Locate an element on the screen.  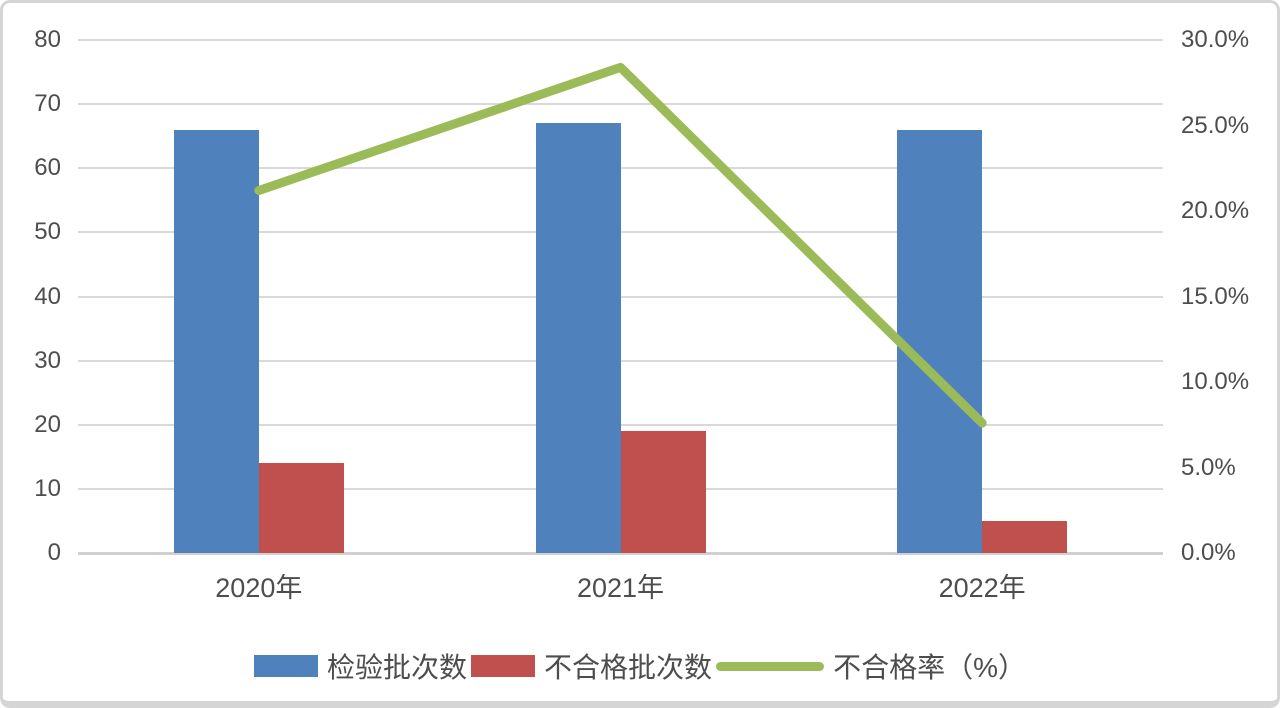
left-axis-tick-70: 70 is located at coordinates (47, 104).